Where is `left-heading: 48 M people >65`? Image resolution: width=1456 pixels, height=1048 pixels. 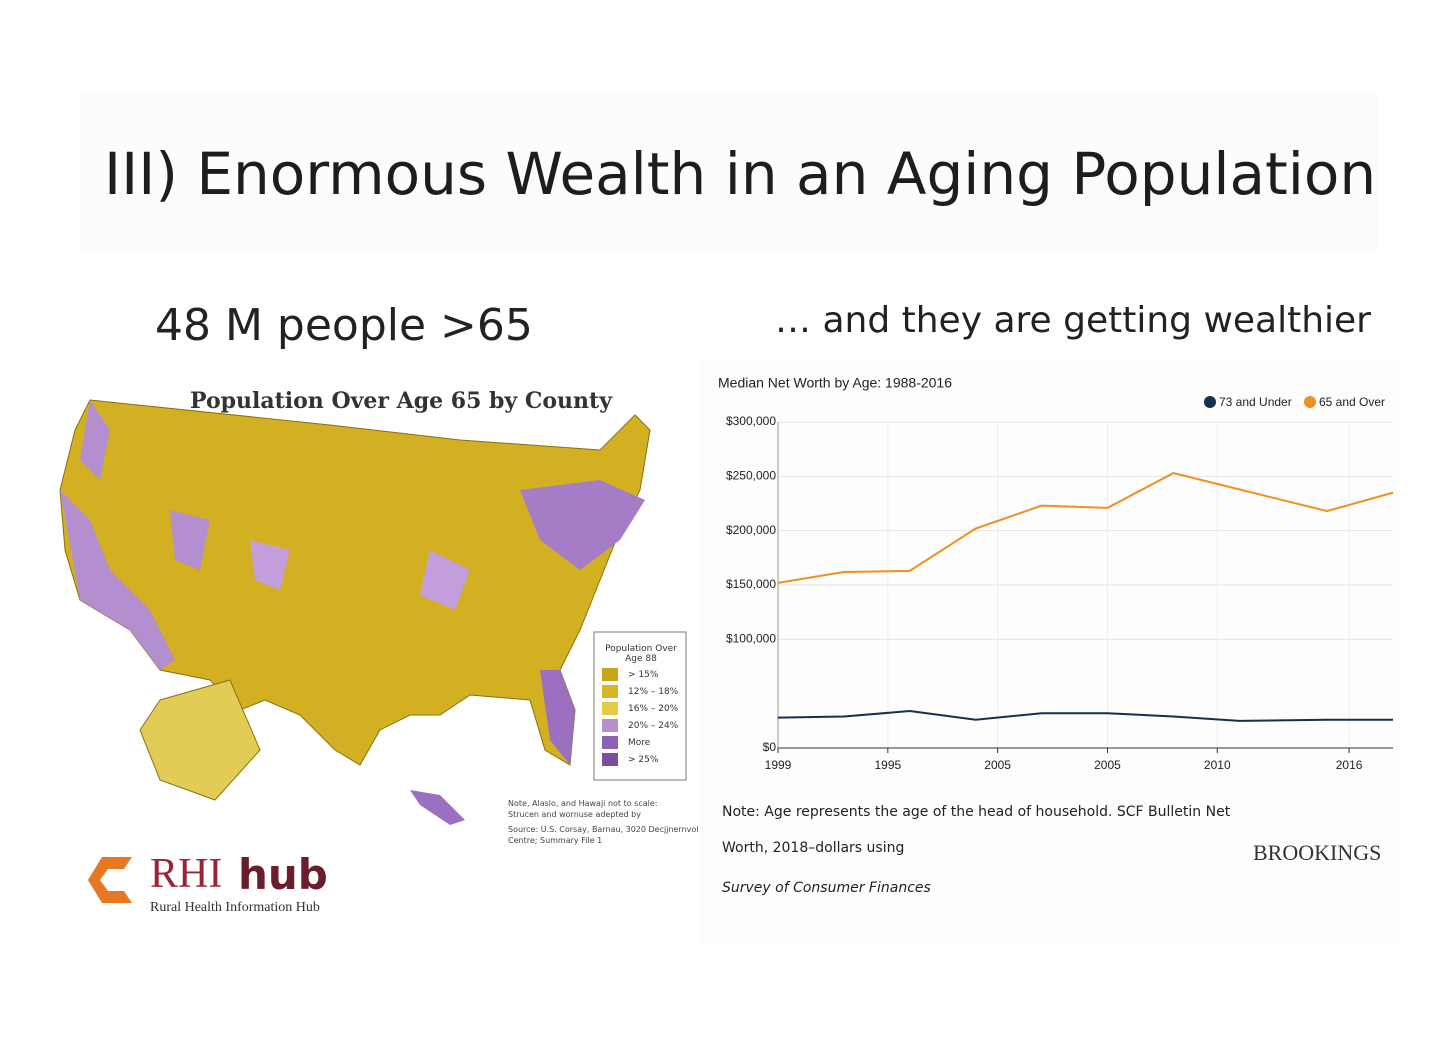
left-heading: 48 M people >65 is located at coordinates (344, 325).